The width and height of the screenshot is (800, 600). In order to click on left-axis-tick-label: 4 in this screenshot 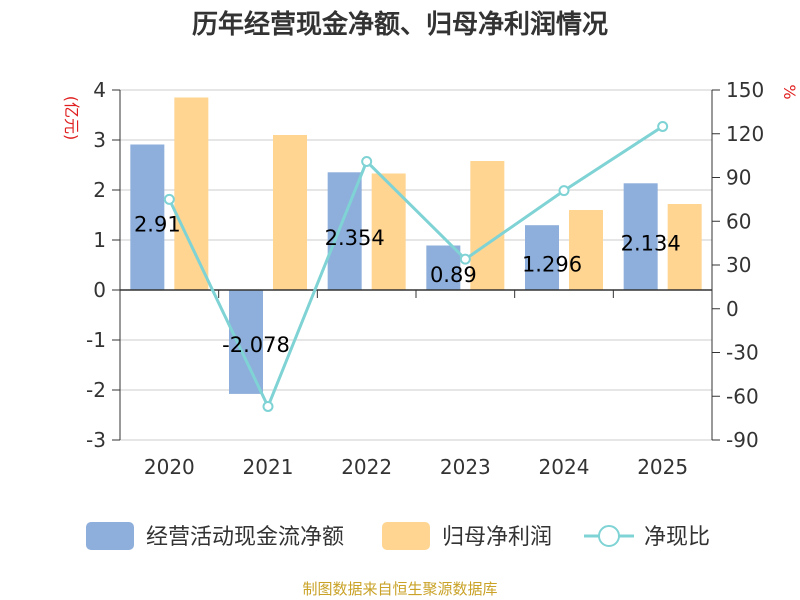, I will do `click(99, 90)`.